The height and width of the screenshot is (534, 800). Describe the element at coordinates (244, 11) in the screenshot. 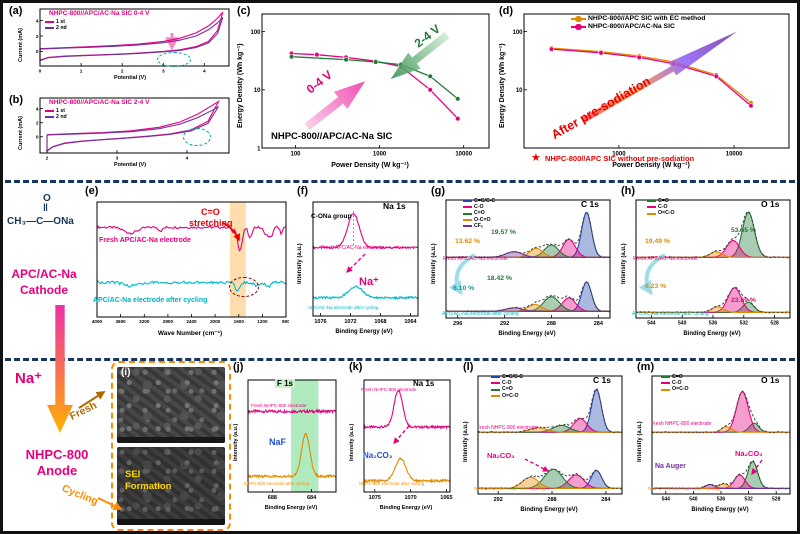

I see `panel-c-label: (c)` at that location.